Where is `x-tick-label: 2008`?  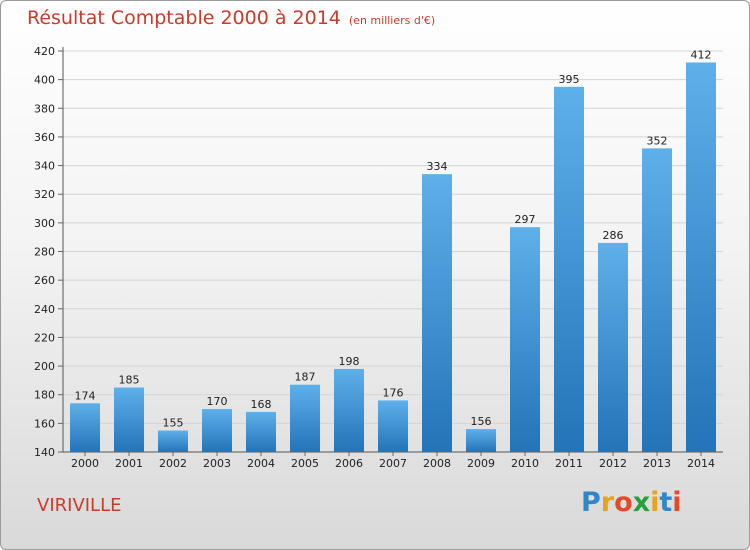 x-tick-label: 2008 is located at coordinates (437, 463).